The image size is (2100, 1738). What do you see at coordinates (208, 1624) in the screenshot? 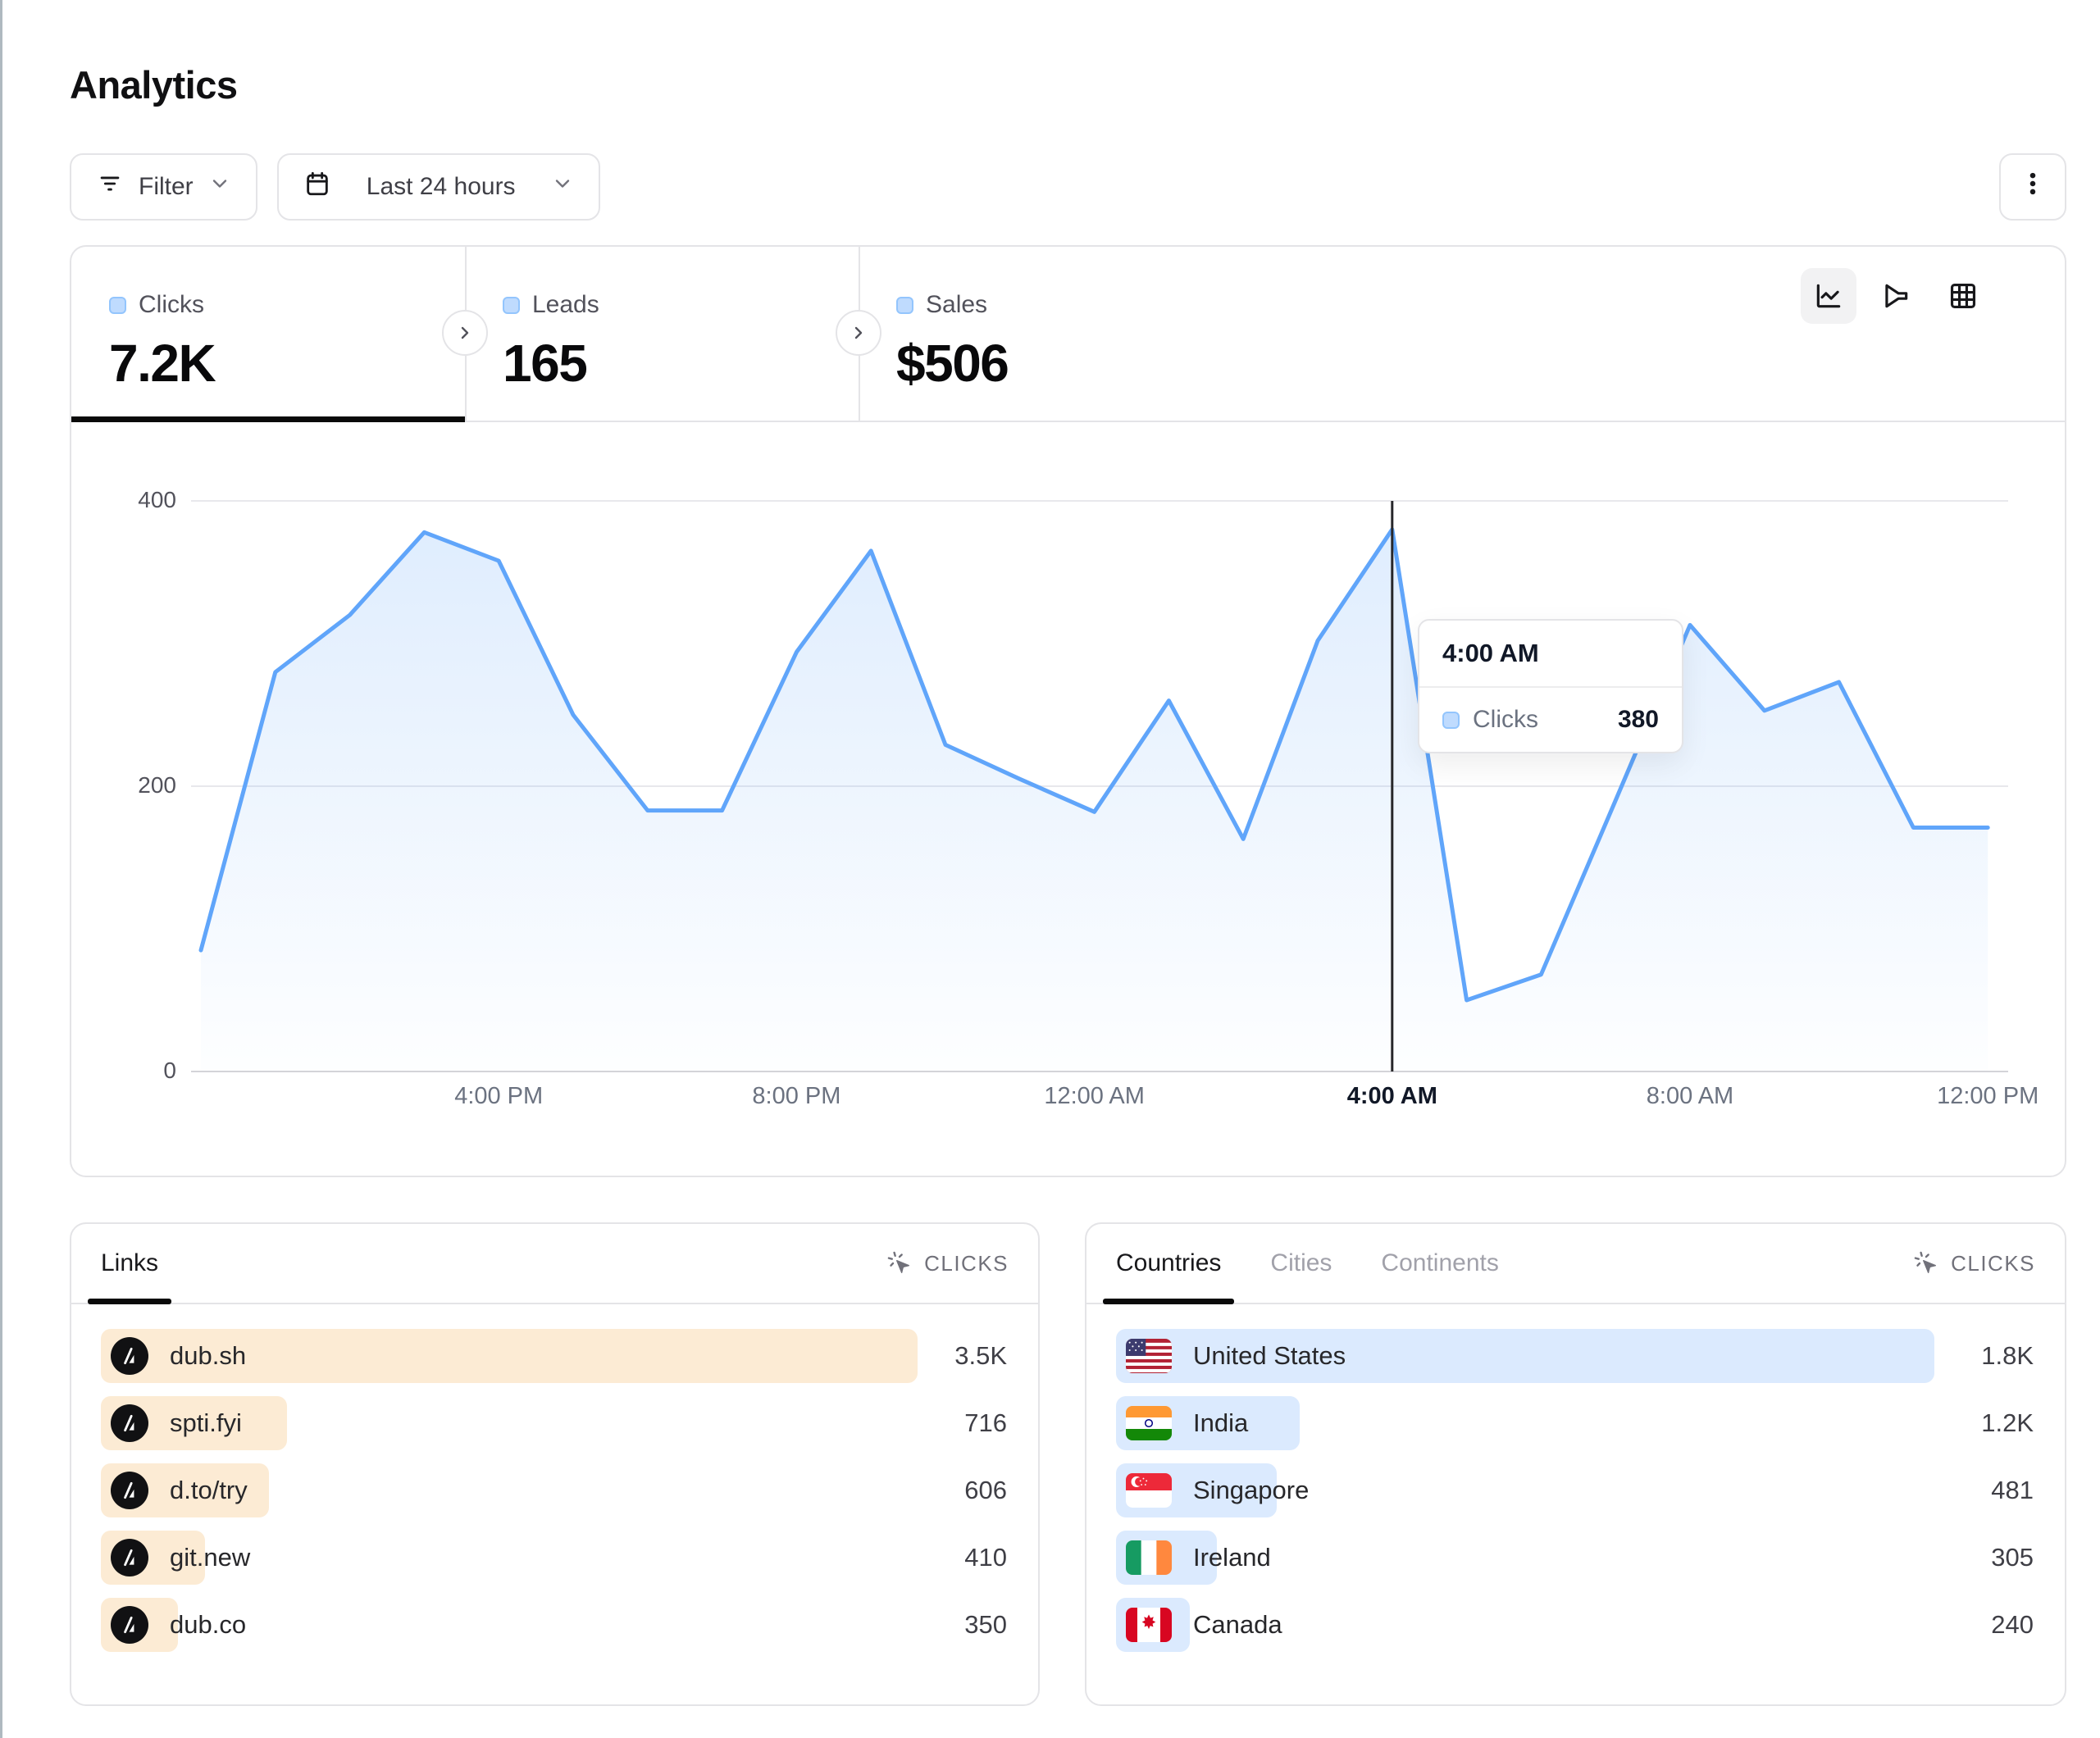
I see `row-label: dub.co` at bounding box center [208, 1624].